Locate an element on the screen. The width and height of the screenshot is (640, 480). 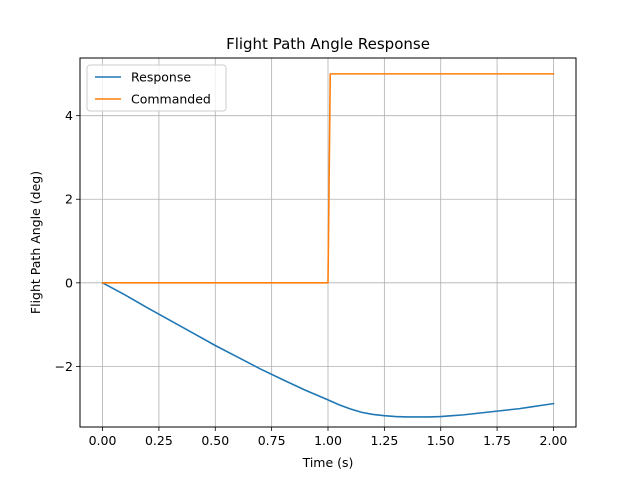
x-tick-label: 0.75 is located at coordinates (272, 440).